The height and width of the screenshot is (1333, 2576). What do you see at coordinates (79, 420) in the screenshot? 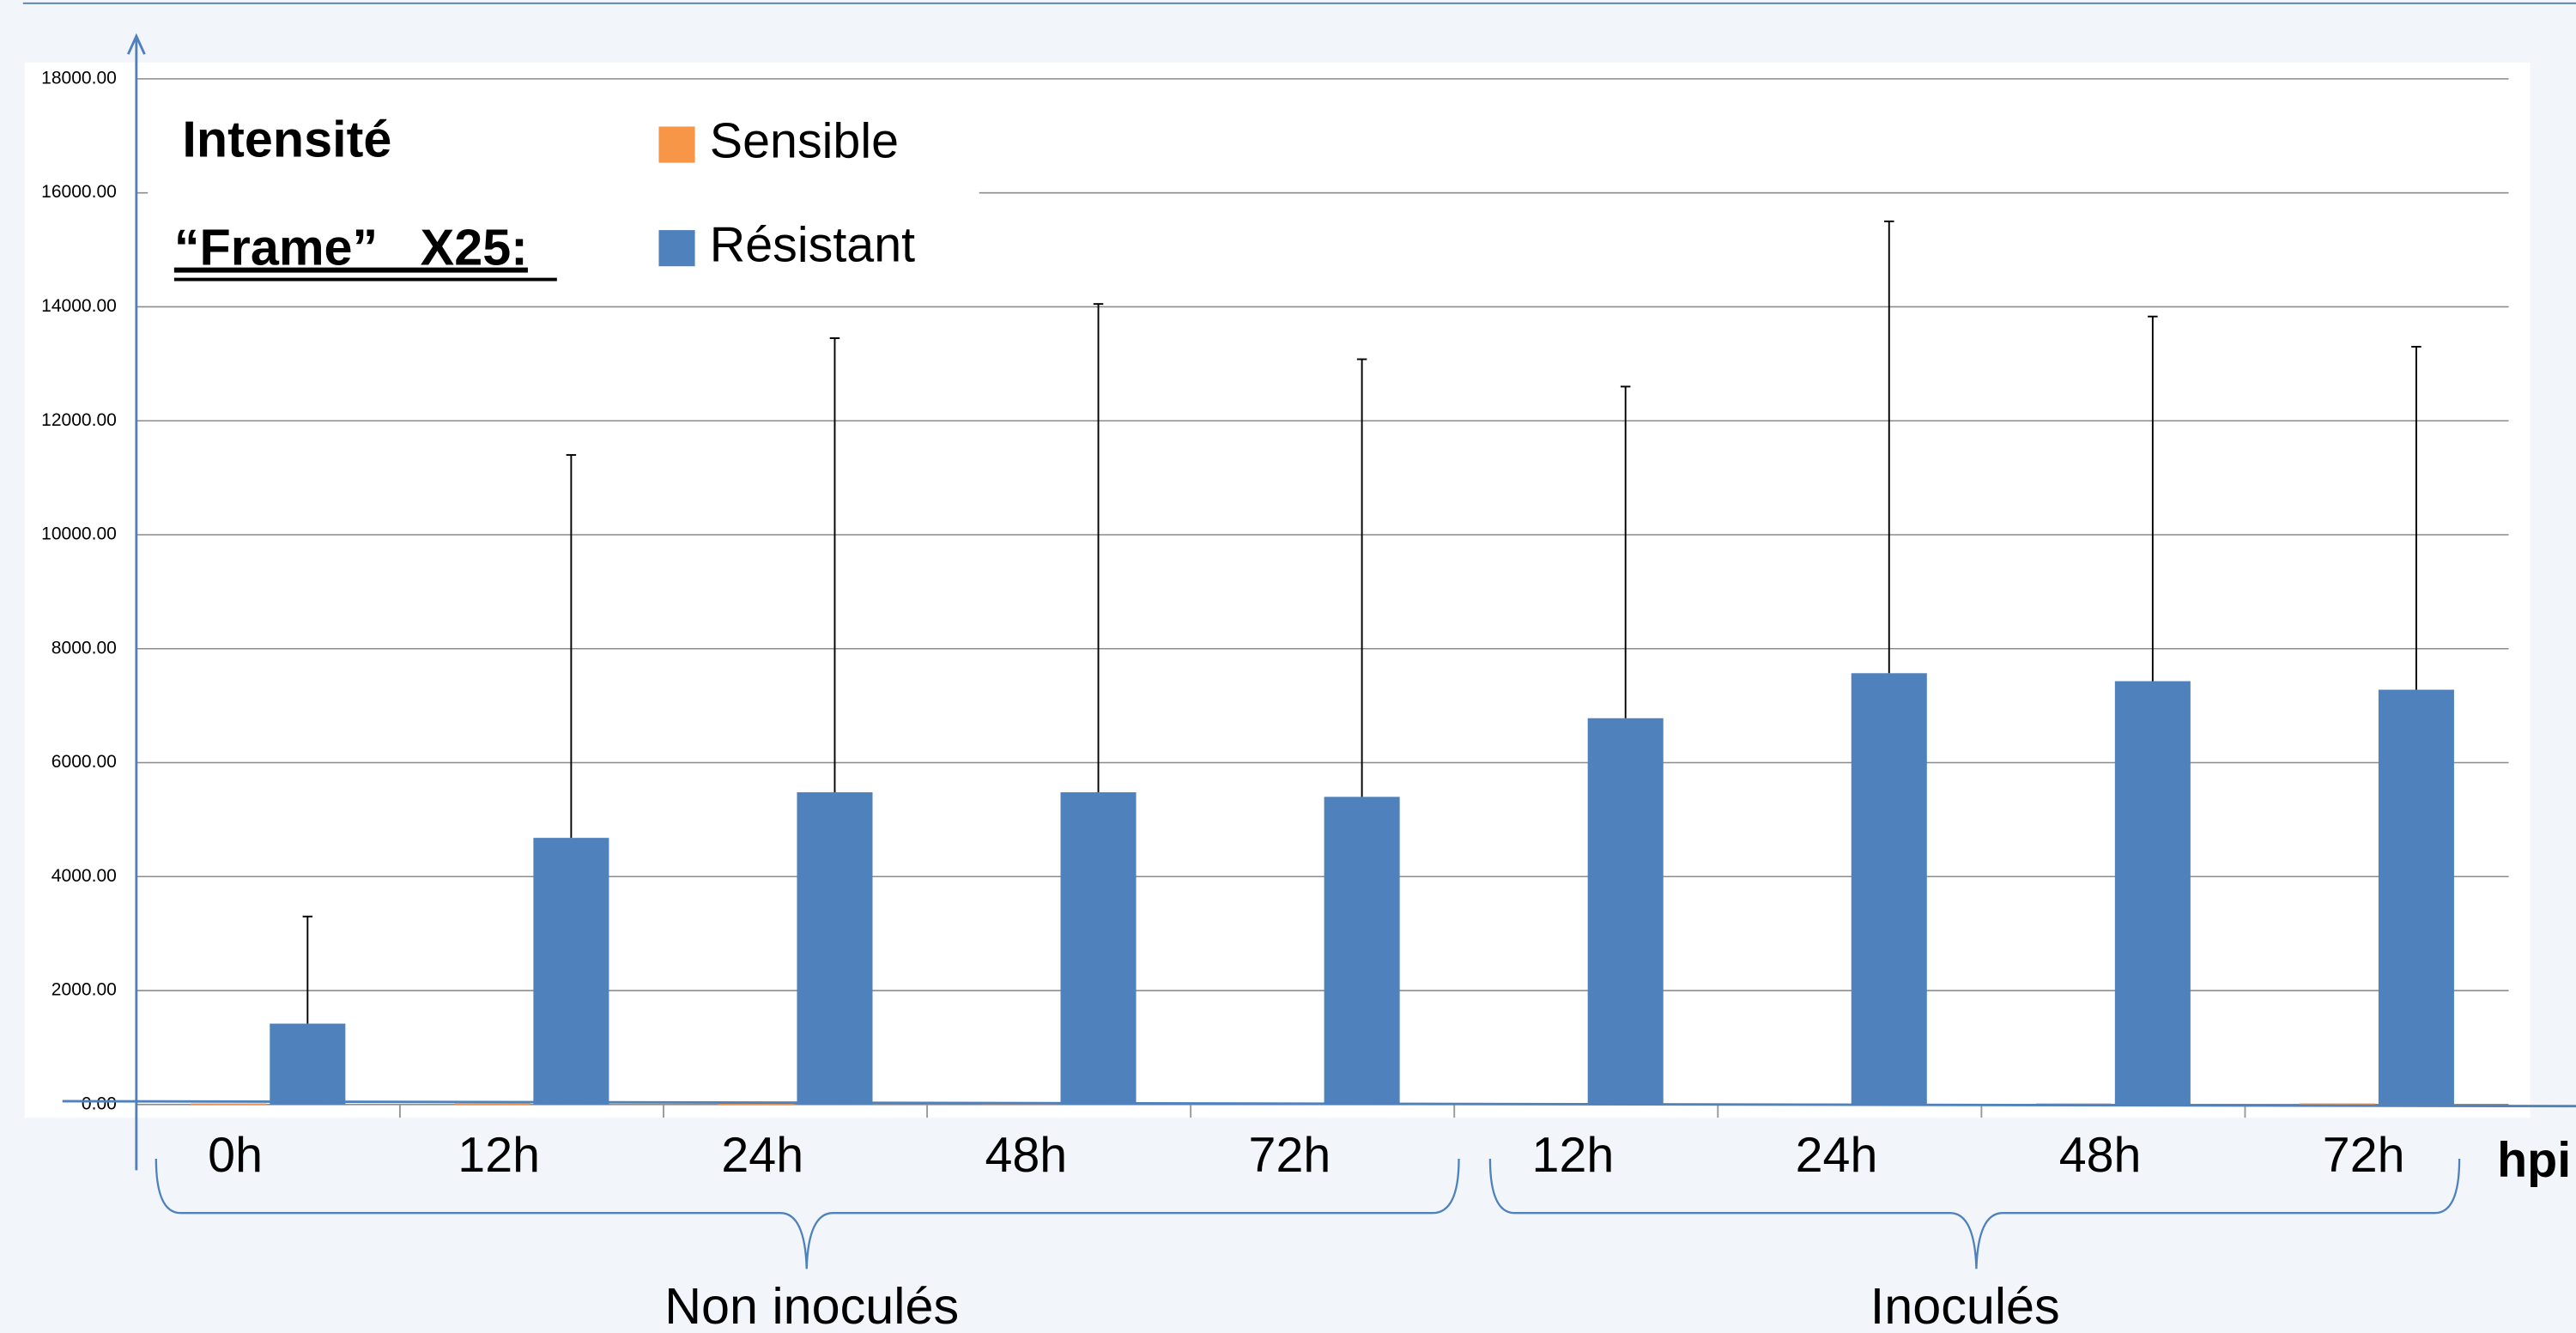
I see `y-tick-label: 12000.00` at bounding box center [79, 420].